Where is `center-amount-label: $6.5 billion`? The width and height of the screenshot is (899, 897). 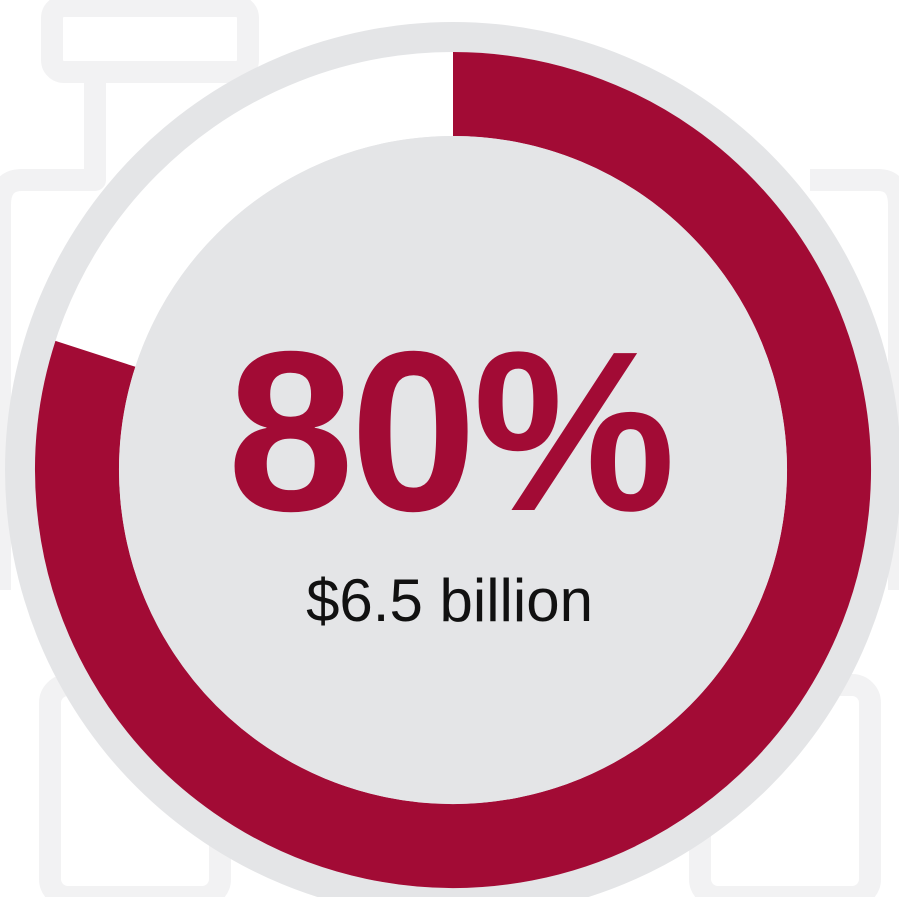 center-amount-label: $6.5 billion is located at coordinates (449, 600).